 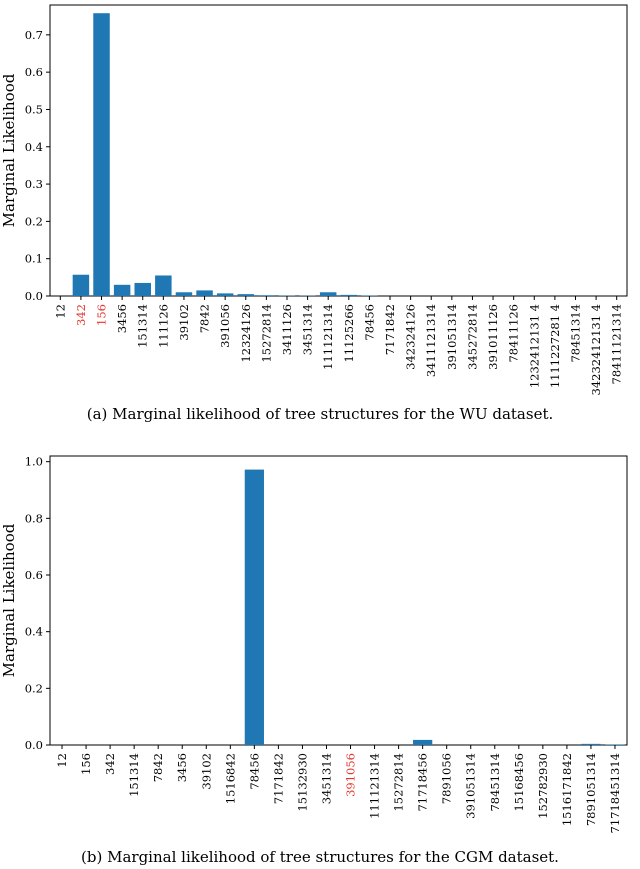 What do you see at coordinates (534, 346) in the screenshot?
I see `x-tick-label: 1232412131 4` at bounding box center [534, 346].